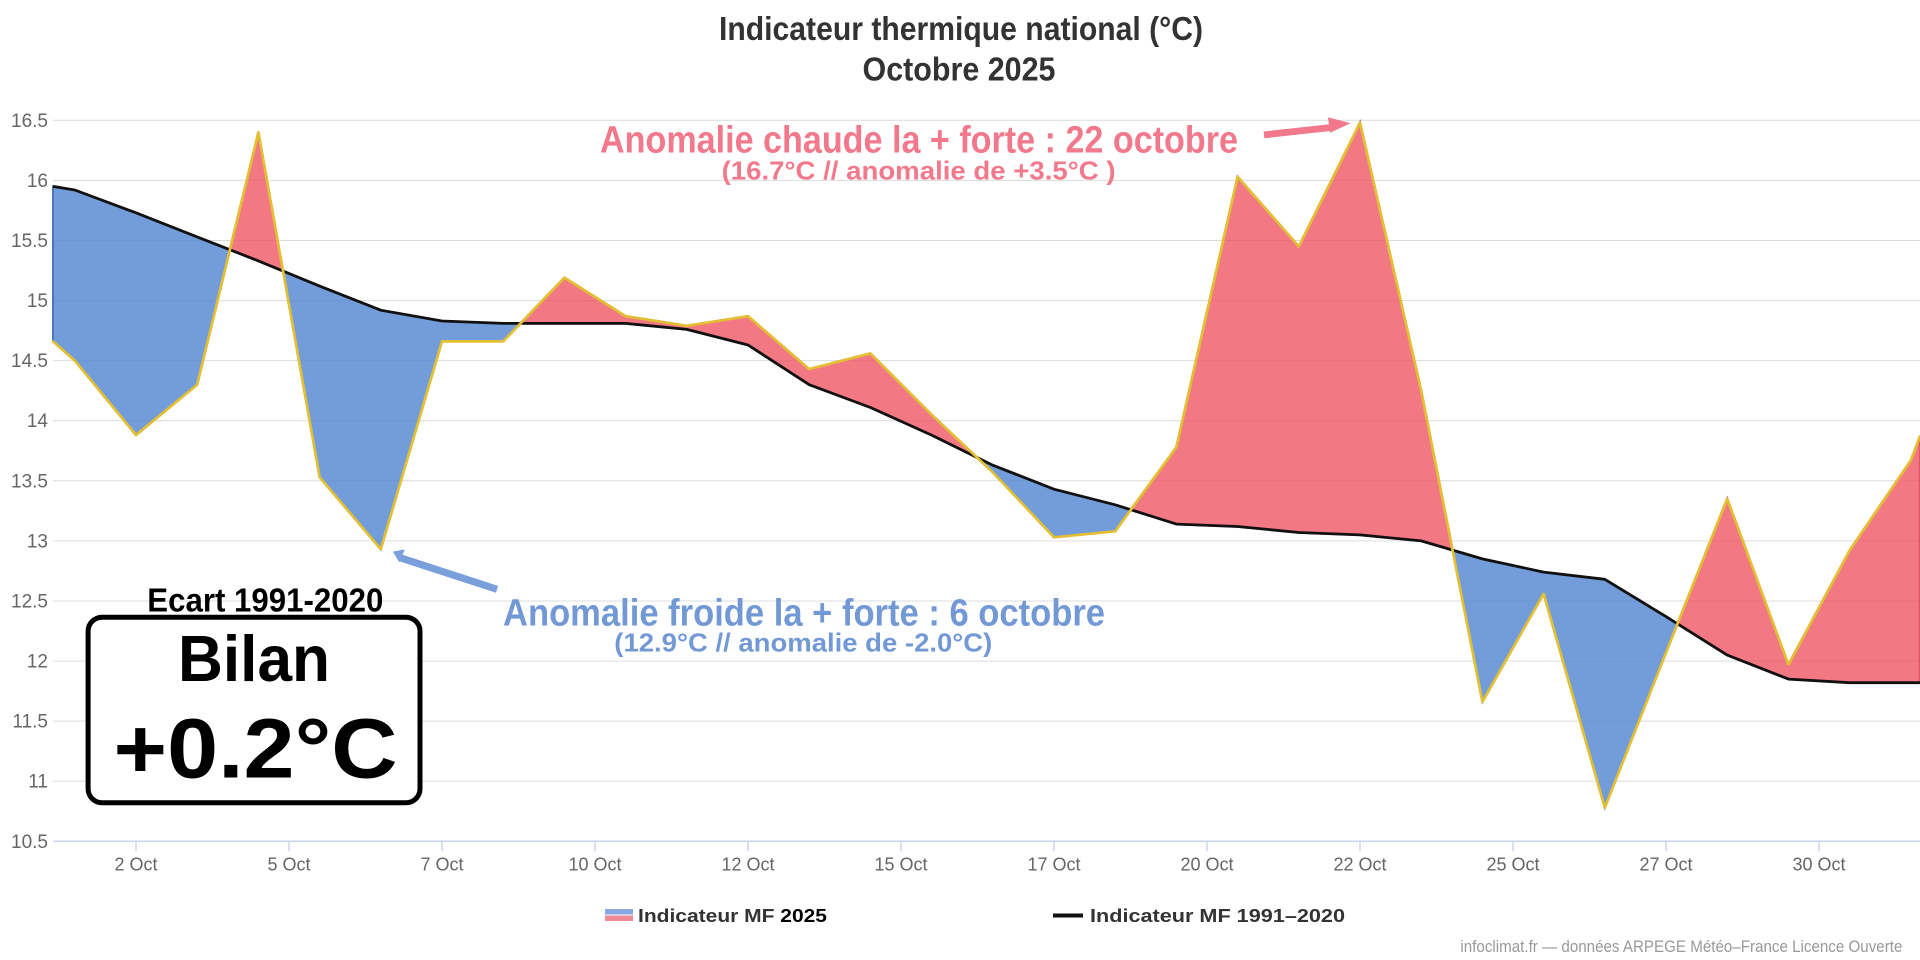 This screenshot has width=1920, height=960. Describe the element at coordinates (594, 864) in the screenshot. I see `svg-text: 10 Oct` at that location.